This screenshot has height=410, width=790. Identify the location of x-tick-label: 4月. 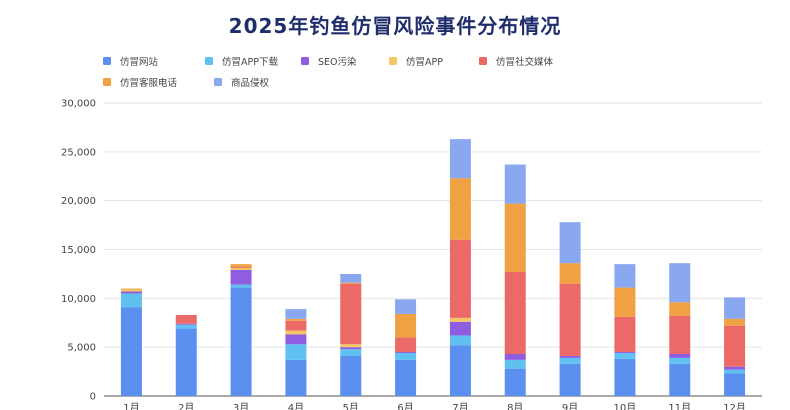
(296, 406).